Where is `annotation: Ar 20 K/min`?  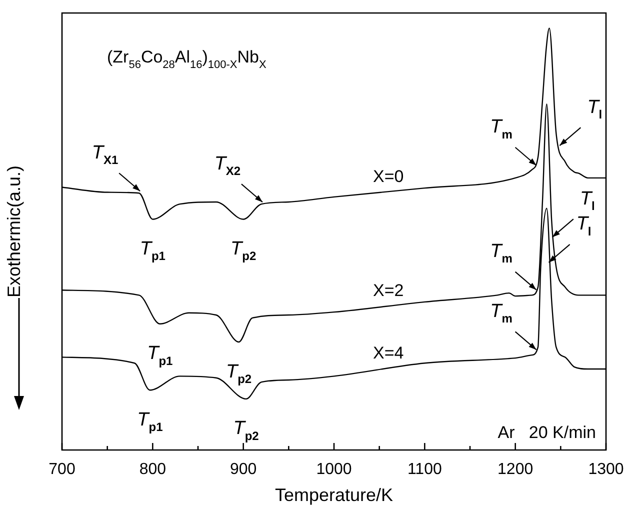
annotation: Ar 20 K/min is located at coordinates (547, 432).